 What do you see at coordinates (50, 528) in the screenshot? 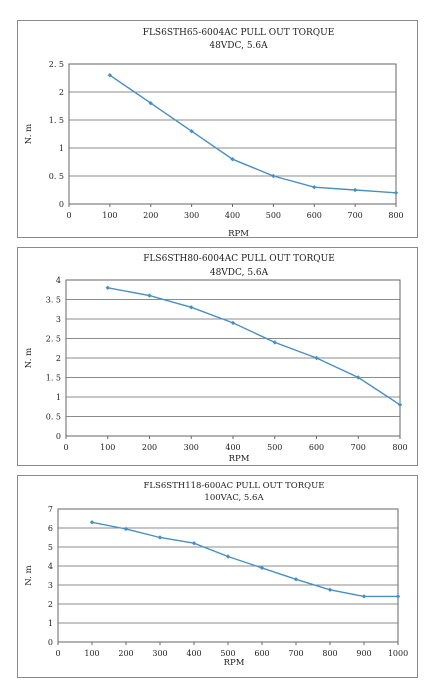
I see `y-tick-label: 6` at bounding box center [50, 528].